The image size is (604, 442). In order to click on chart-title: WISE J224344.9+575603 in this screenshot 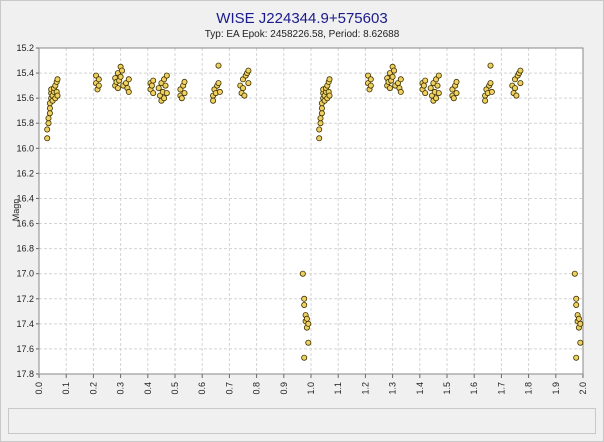, I will do `click(302, 18)`.